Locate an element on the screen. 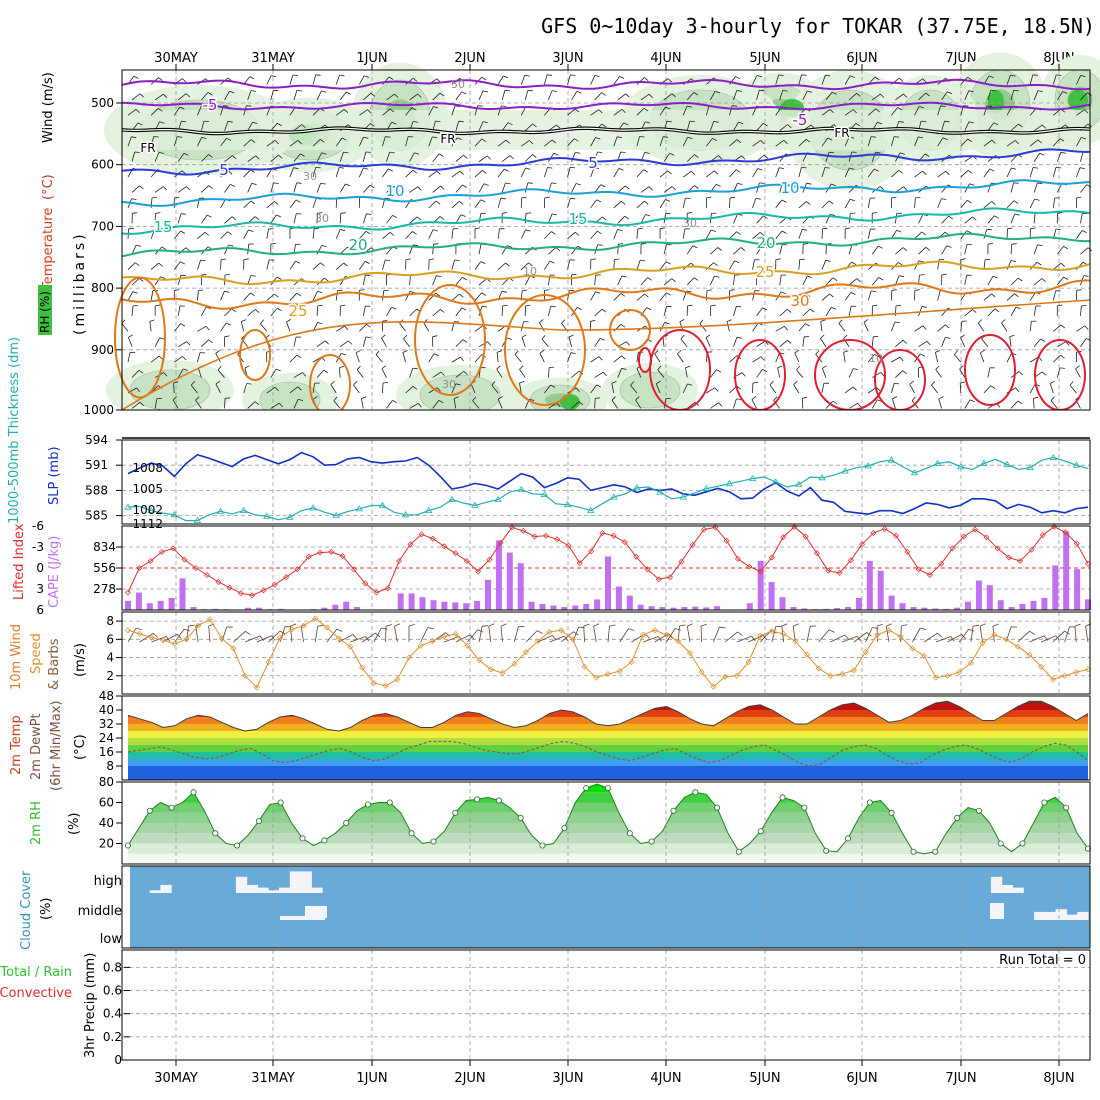 This screenshot has height=1100, width=1100. panel-frame is located at coordinates (606, 823).